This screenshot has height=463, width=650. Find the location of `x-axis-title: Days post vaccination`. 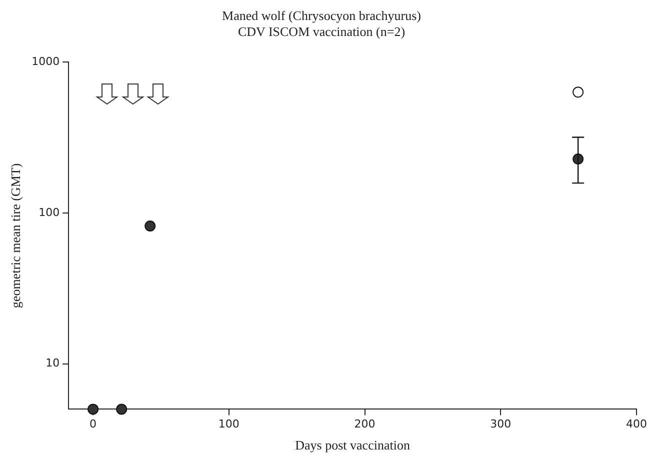

x-axis-title: Days post vaccination is located at coordinates (352, 445).